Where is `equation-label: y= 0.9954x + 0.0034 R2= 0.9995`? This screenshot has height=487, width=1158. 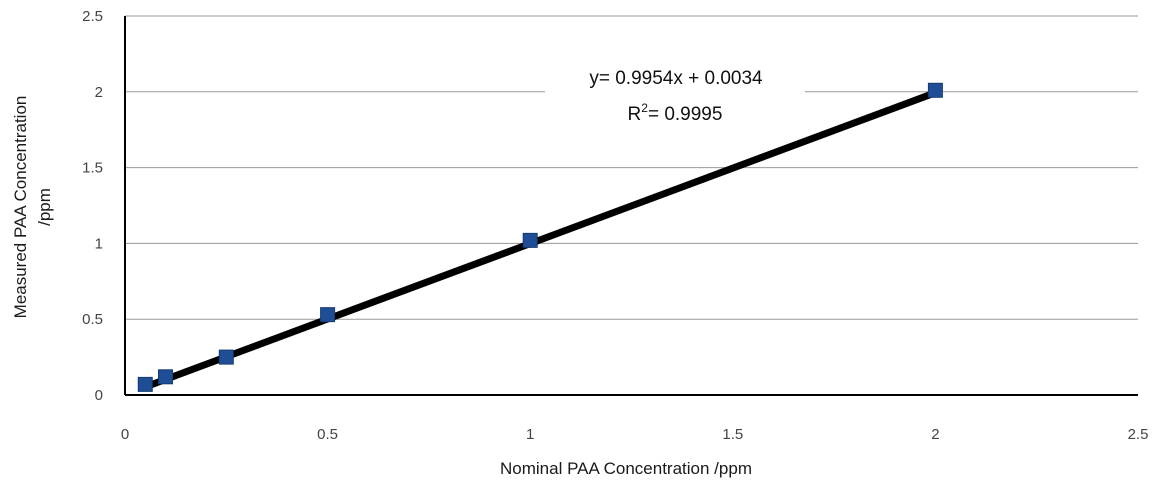 equation-label: y= 0.9954x + 0.0034 R2= 0.9995 is located at coordinates (675, 93).